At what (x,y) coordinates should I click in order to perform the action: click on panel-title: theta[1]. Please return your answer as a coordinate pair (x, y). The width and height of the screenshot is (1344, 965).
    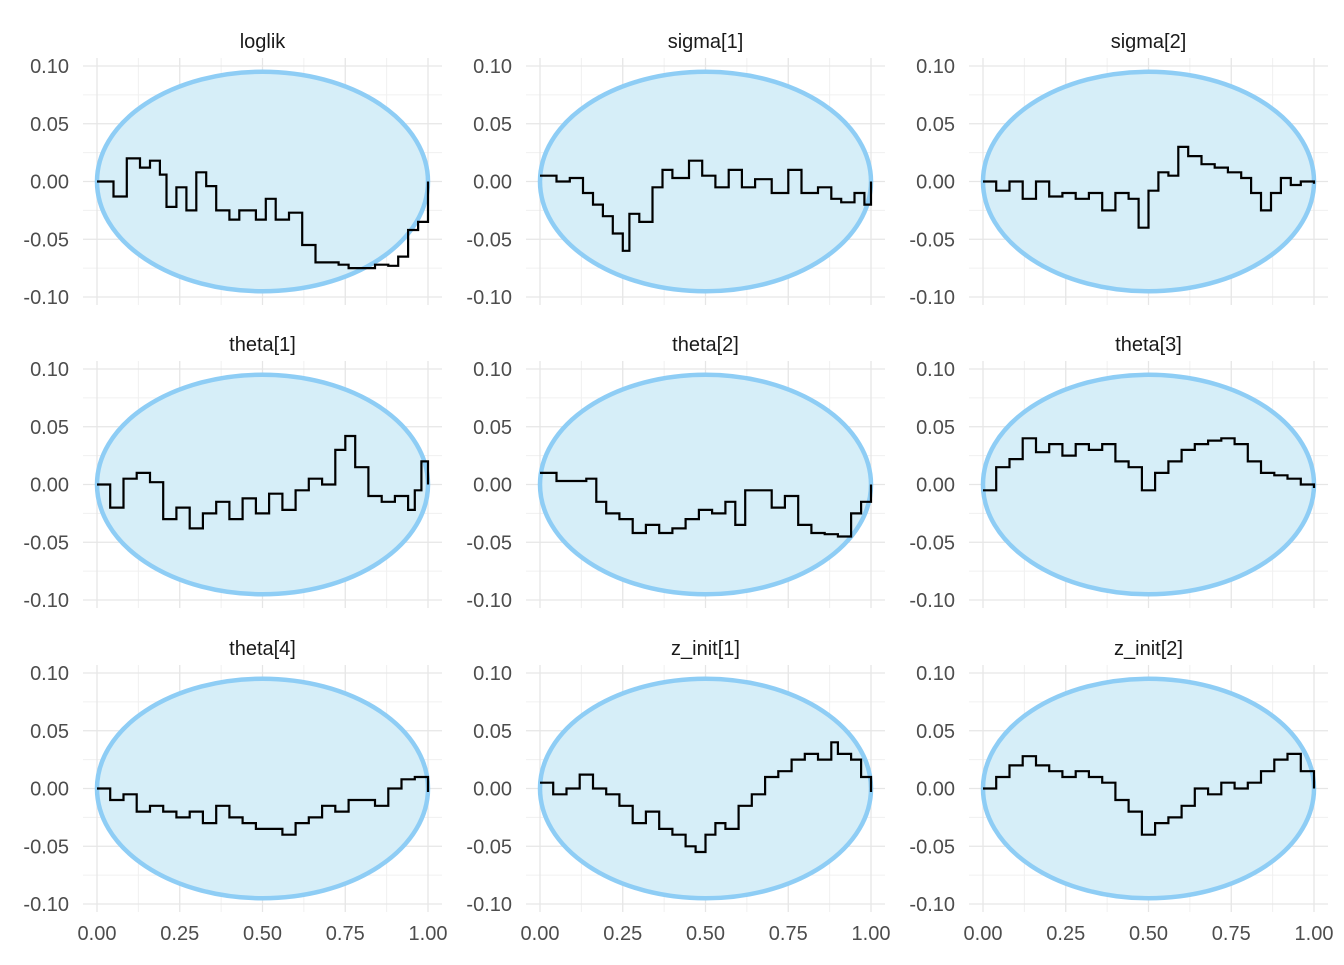
    Looking at the image, I should click on (262, 345).